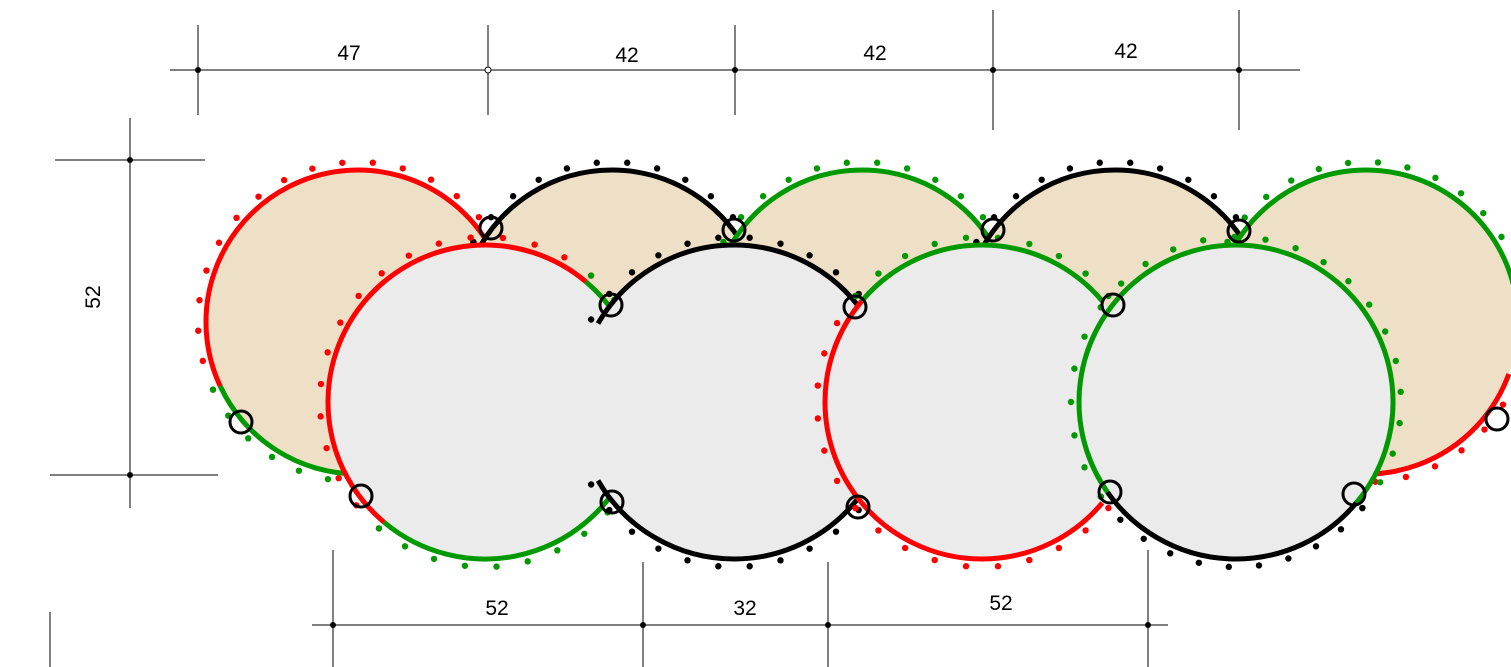 This screenshot has width=1511, height=667. What do you see at coordinates (134, 313) in the screenshot?
I see `left-dimension: 52` at bounding box center [134, 313].